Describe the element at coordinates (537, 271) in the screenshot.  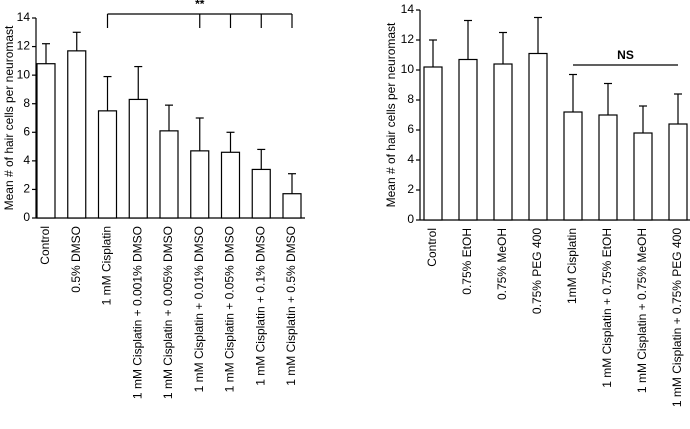
I see `x-tick-label: 0.75% PEG 400` at that location.